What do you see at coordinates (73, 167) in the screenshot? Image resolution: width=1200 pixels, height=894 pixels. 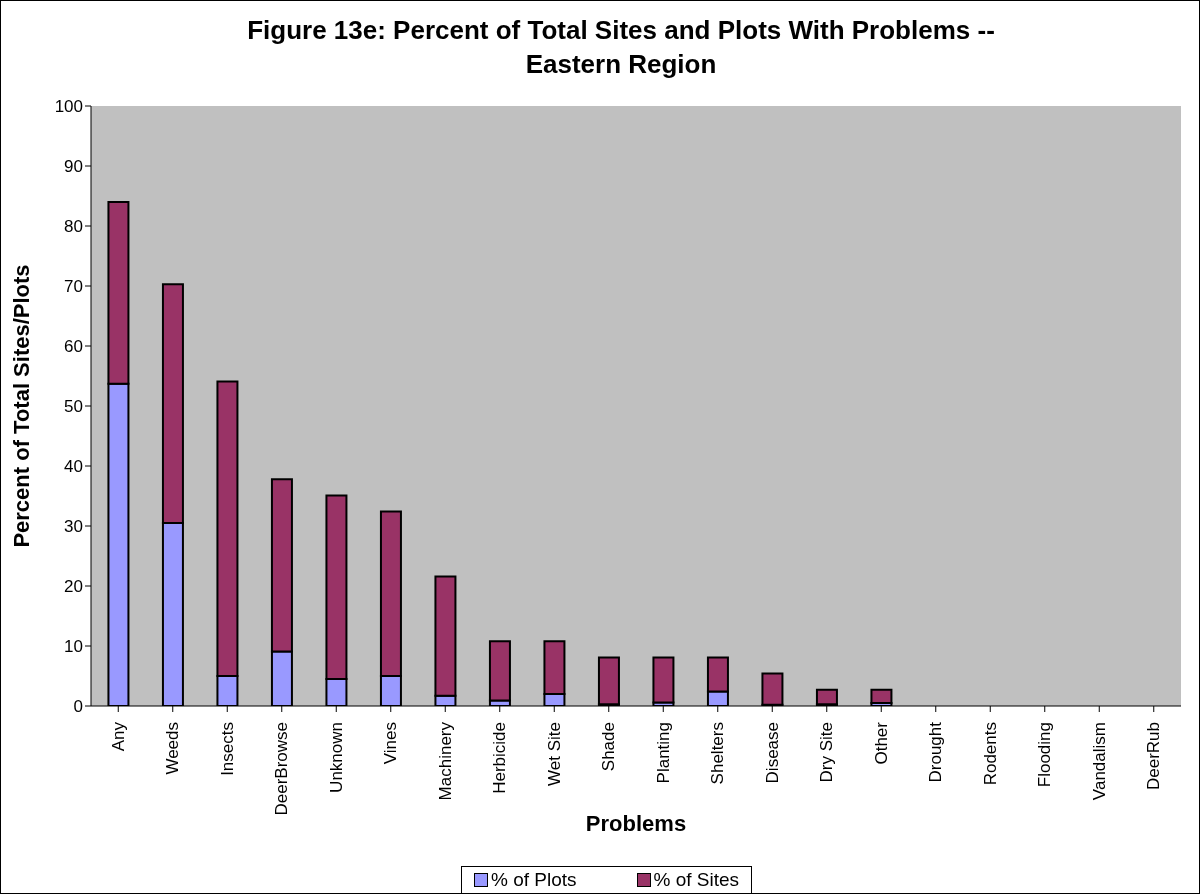 I see `y-tick-label: 90` at bounding box center [73, 167].